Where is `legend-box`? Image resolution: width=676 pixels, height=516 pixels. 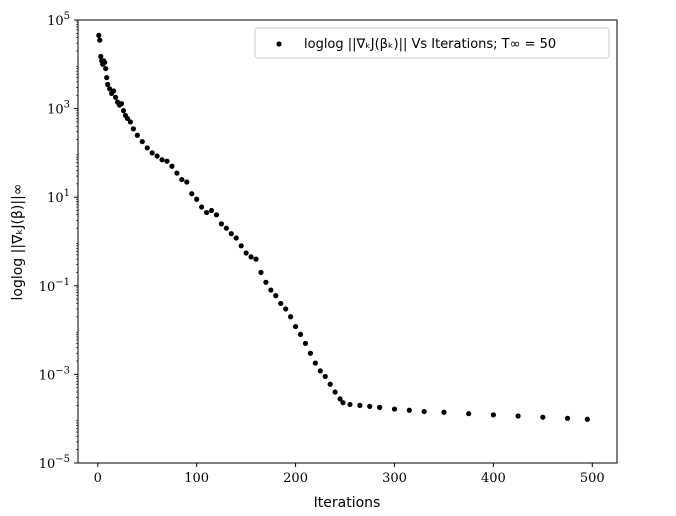 legend-box is located at coordinates (432, 43).